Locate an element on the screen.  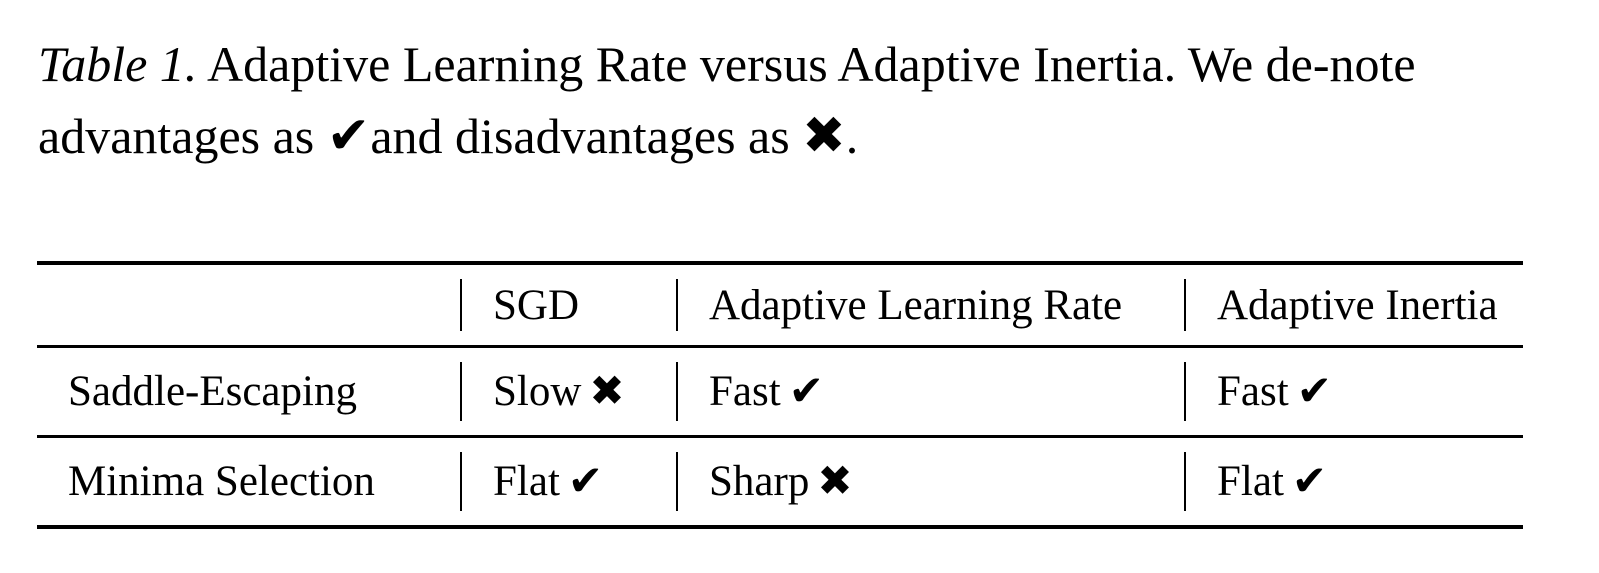
table-cell: Slow ✖ is located at coordinates (570, 391).